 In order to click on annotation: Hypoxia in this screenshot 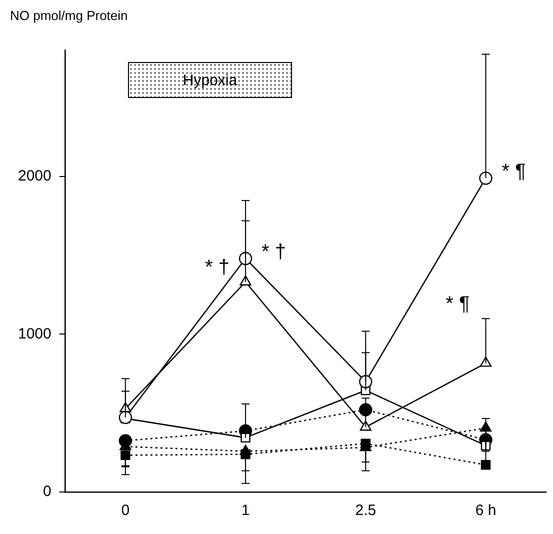, I will do `click(210, 80)`.